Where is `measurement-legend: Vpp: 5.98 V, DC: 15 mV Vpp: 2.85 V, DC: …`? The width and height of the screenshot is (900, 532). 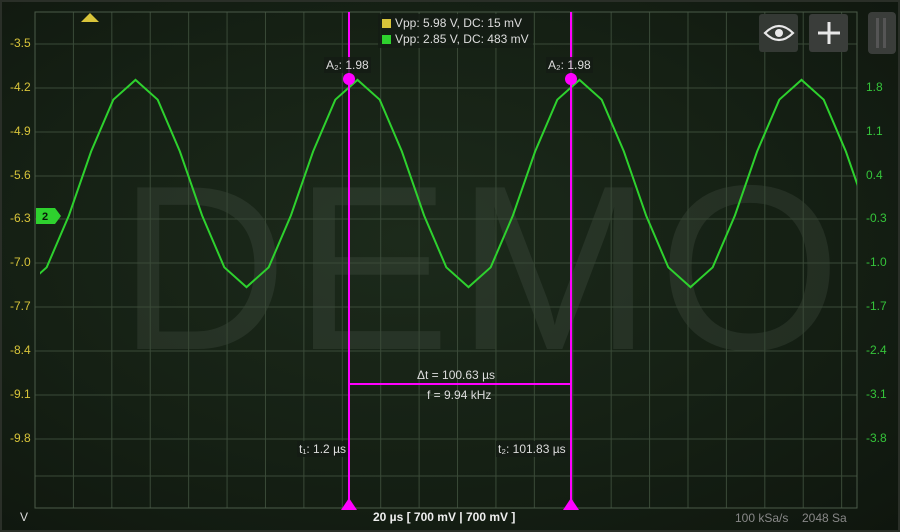 measurement-legend: Vpp: 5.98 V, DC: 15 mV Vpp: 2.85 V, DC: … is located at coordinates (455, 31).